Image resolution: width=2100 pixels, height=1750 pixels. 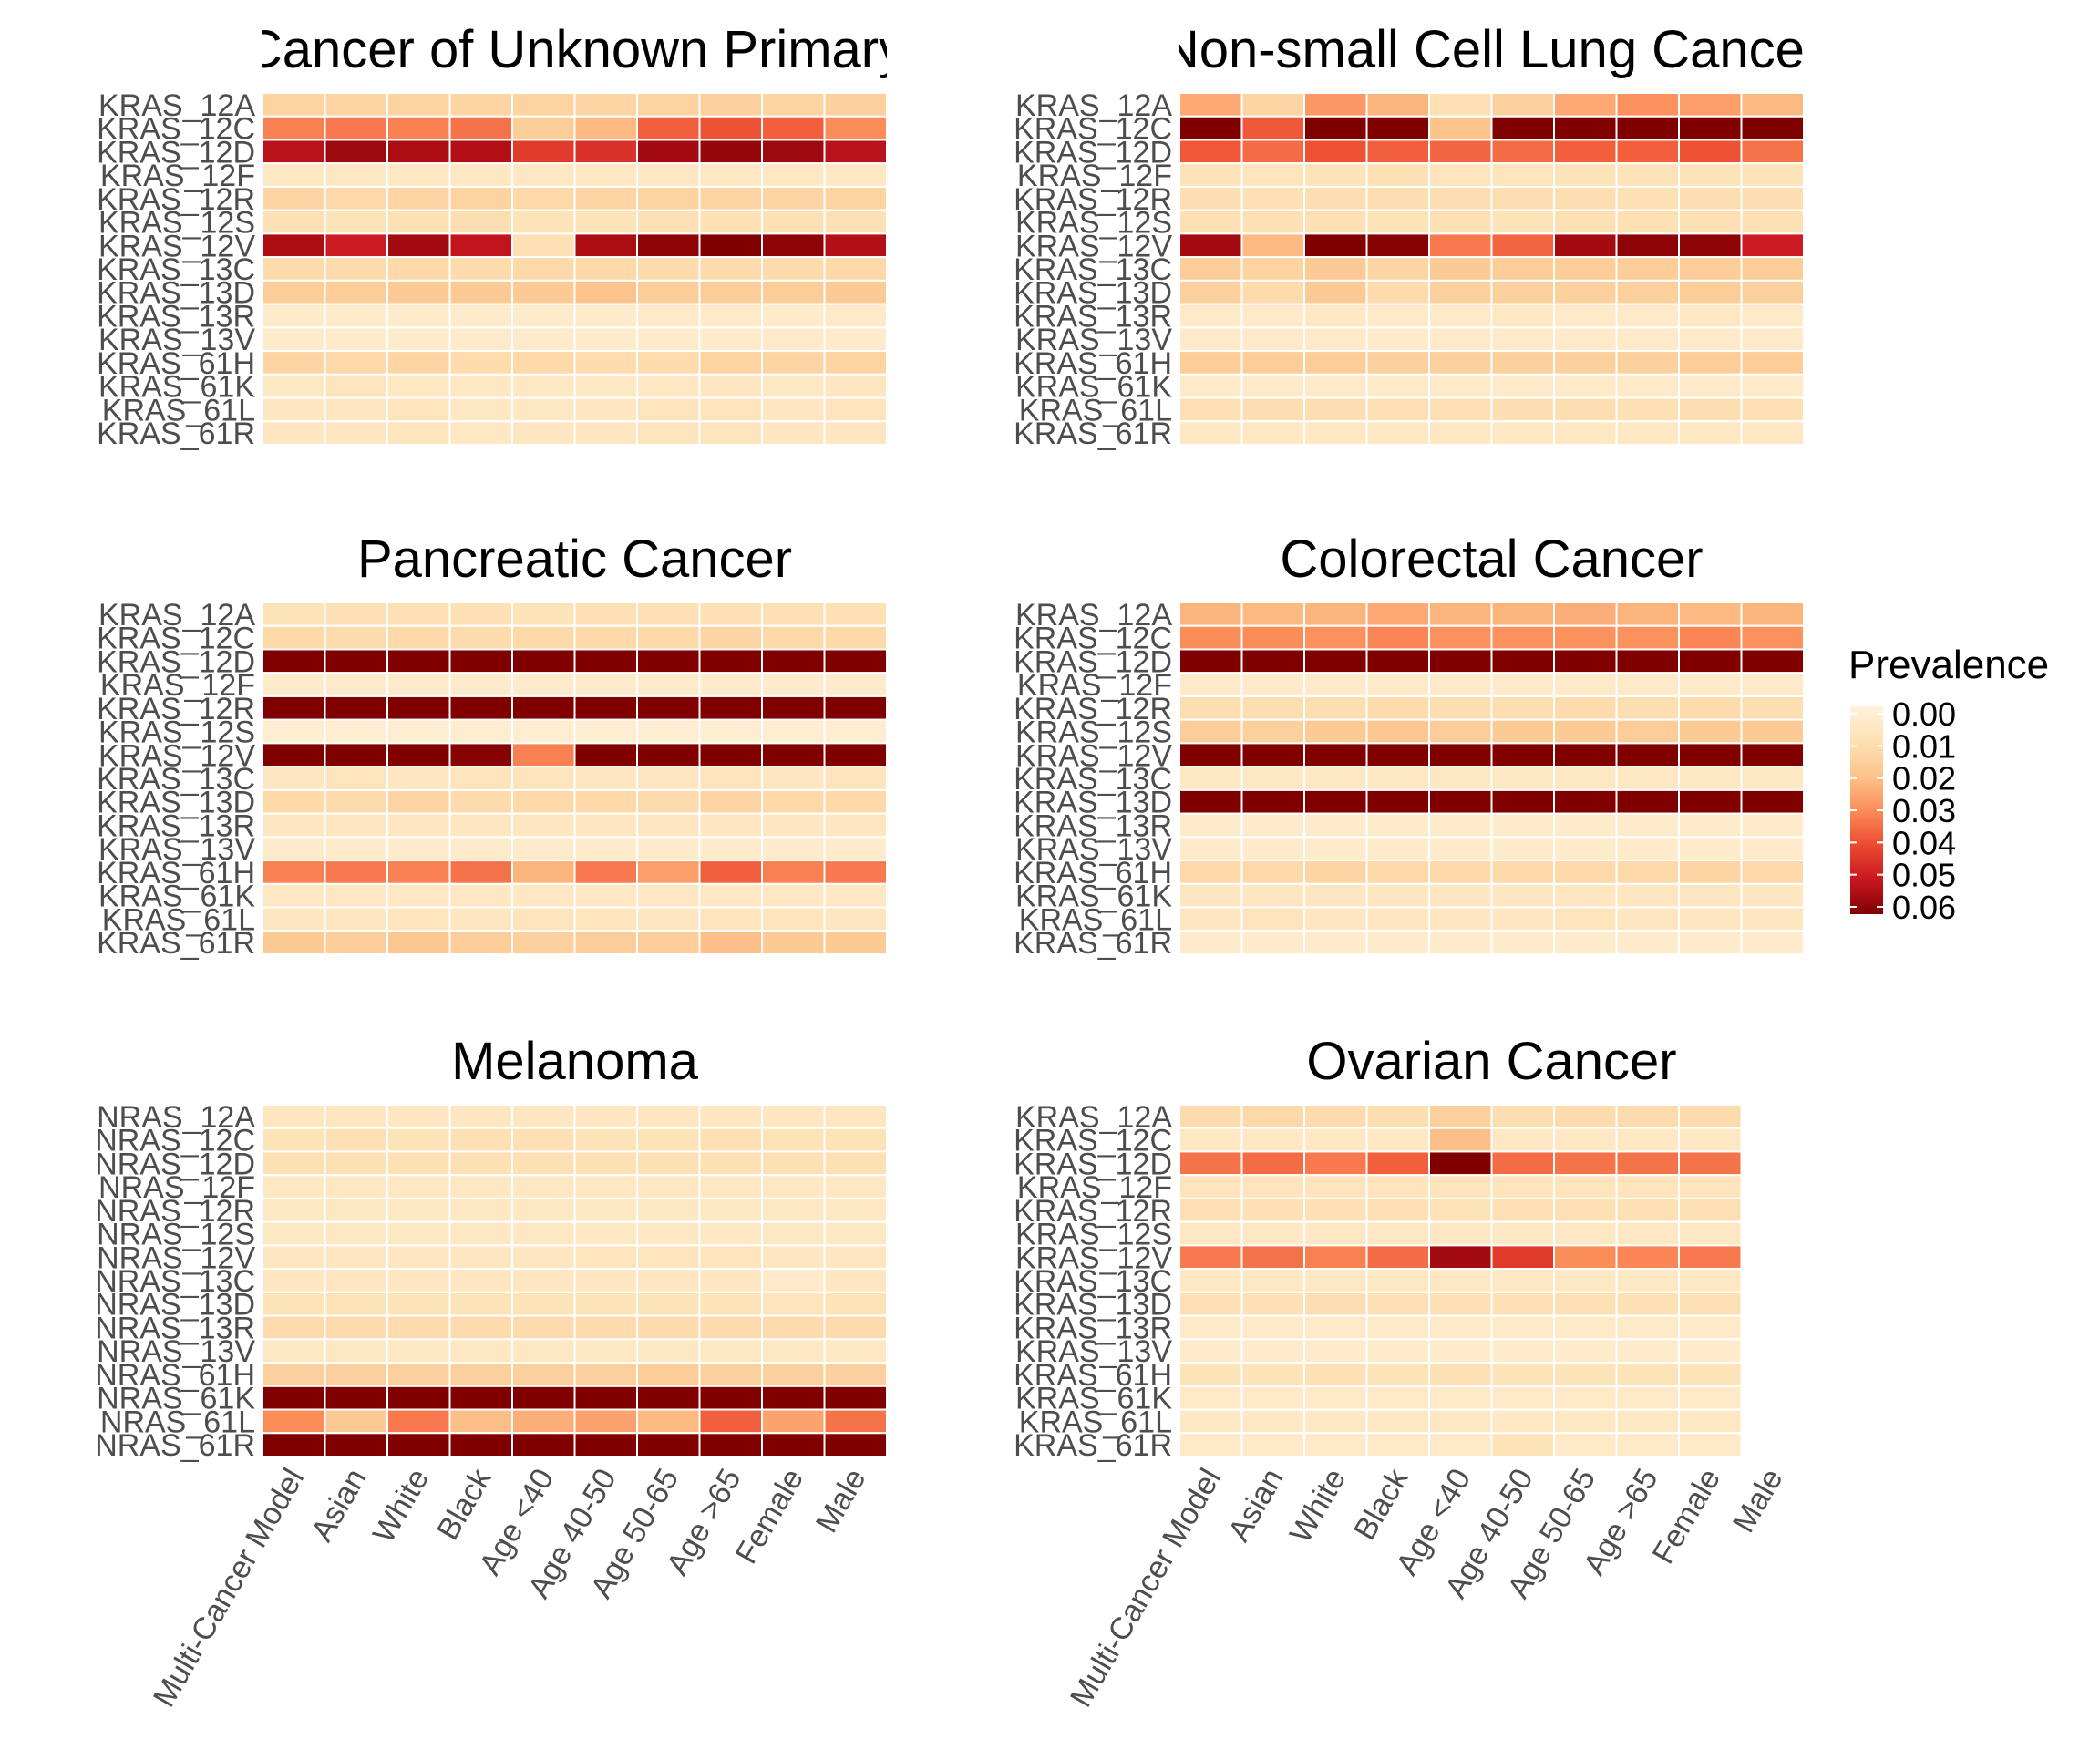 I want to click on legend-tick-label: 0.00, so click(x=1924, y=714).